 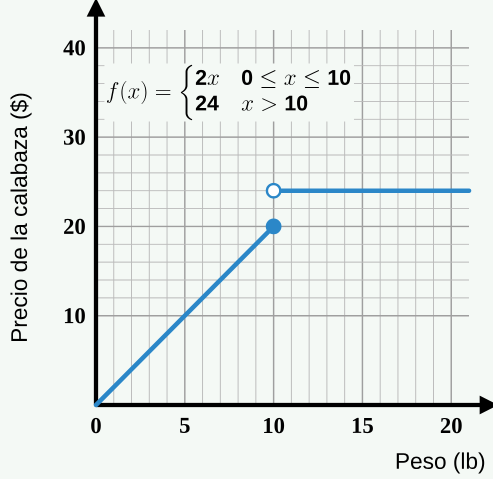 I want to click on x-tick-label: 0, so click(x=96, y=426).